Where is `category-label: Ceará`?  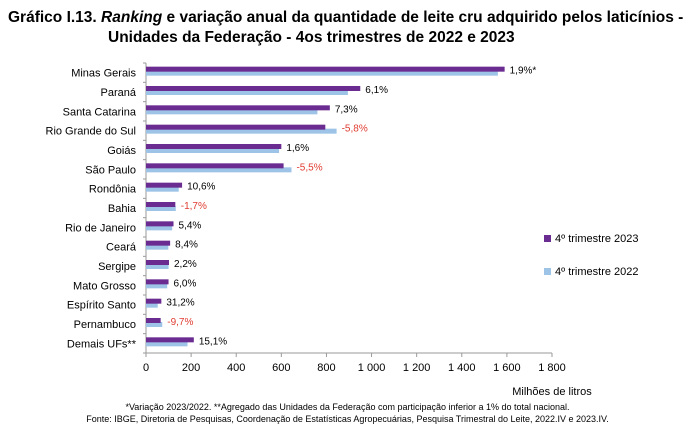 category-label: Ceará is located at coordinates (121, 248).